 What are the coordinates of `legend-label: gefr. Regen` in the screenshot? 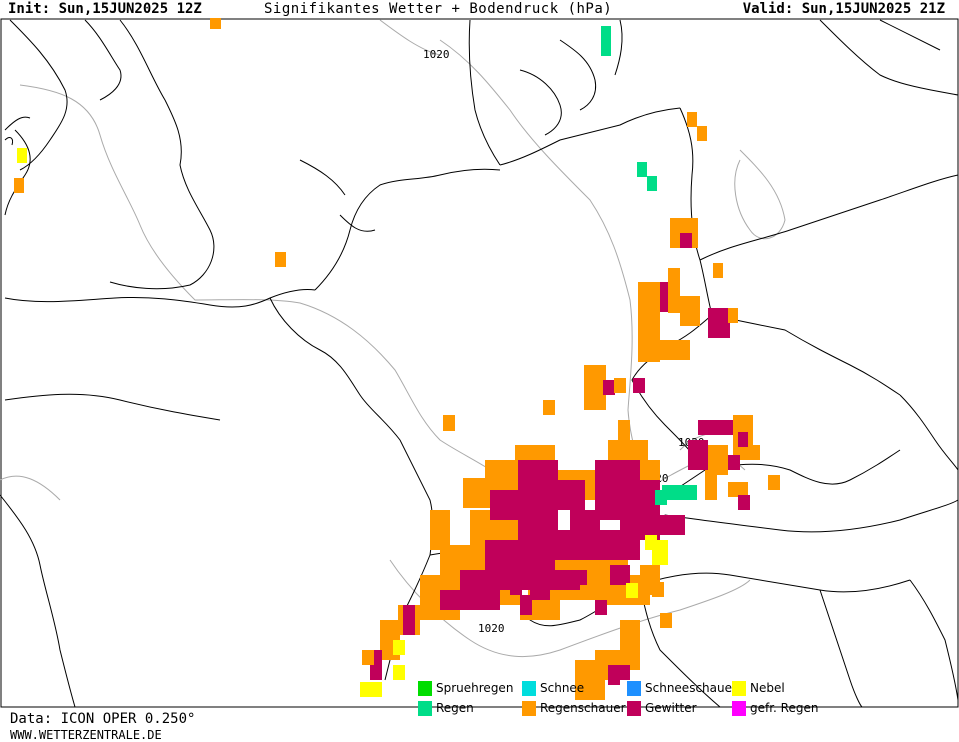 It's located at (784, 708).